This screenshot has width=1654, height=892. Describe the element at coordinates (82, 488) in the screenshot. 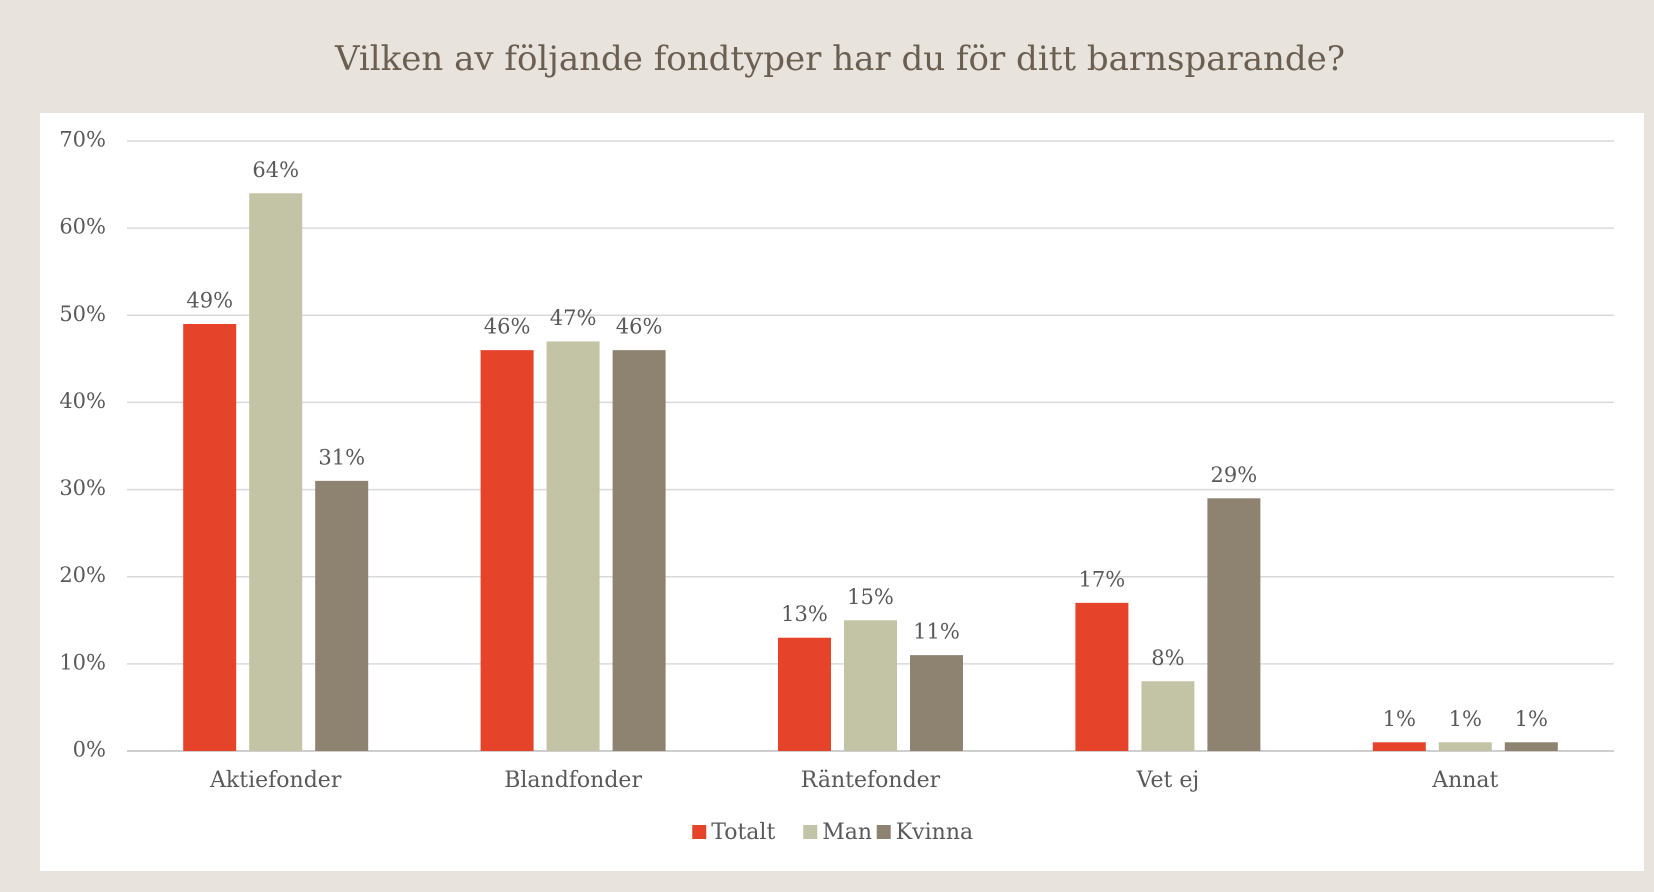

I see `y-tick-label: 30%` at that location.